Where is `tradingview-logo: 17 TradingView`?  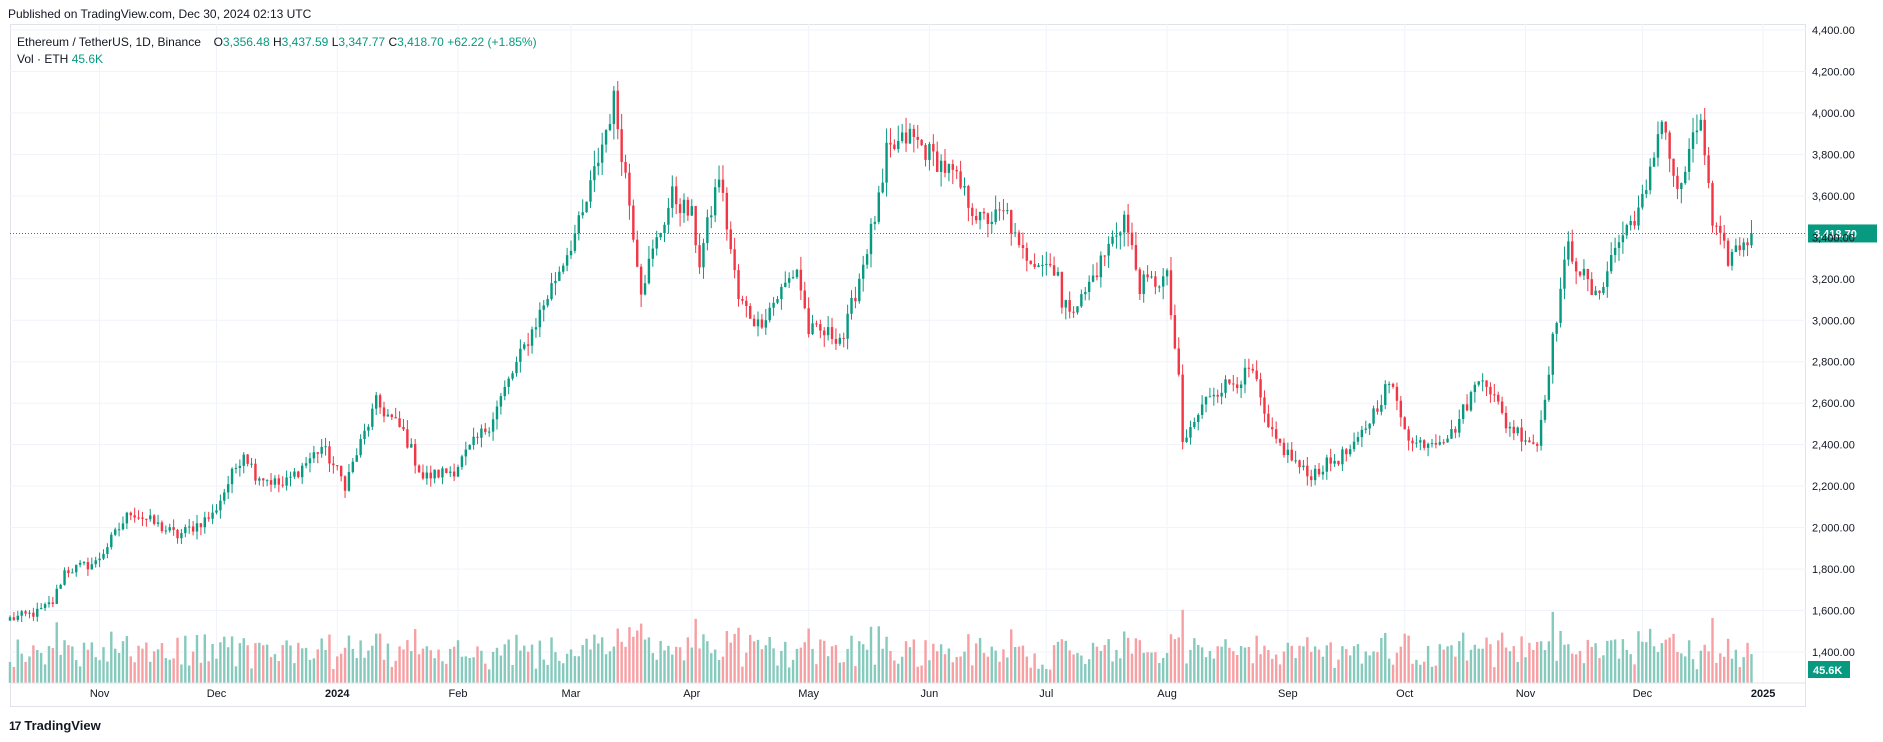
tradingview-logo: 17 TradingView is located at coordinates (55, 725).